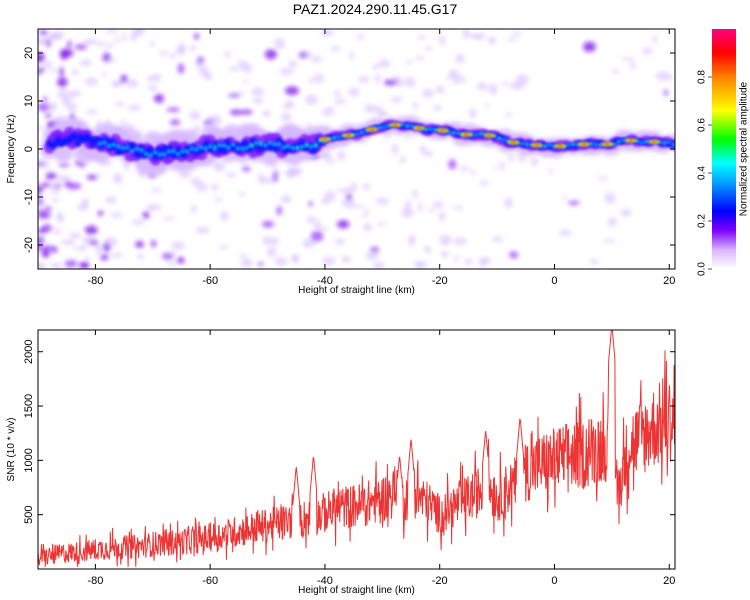 This screenshot has height=600, width=750. What do you see at coordinates (325, 281) in the screenshot?
I see `spectrogram-xtick-label: -40` at bounding box center [325, 281].